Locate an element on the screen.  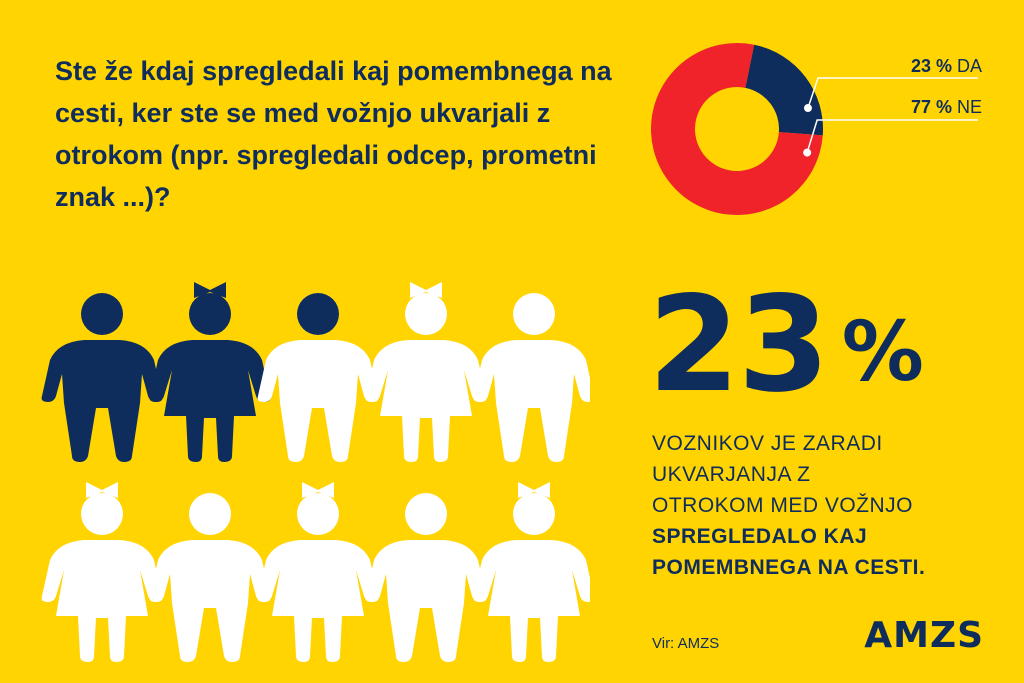
pie-label-da-name: DA is located at coordinates (969, 66).